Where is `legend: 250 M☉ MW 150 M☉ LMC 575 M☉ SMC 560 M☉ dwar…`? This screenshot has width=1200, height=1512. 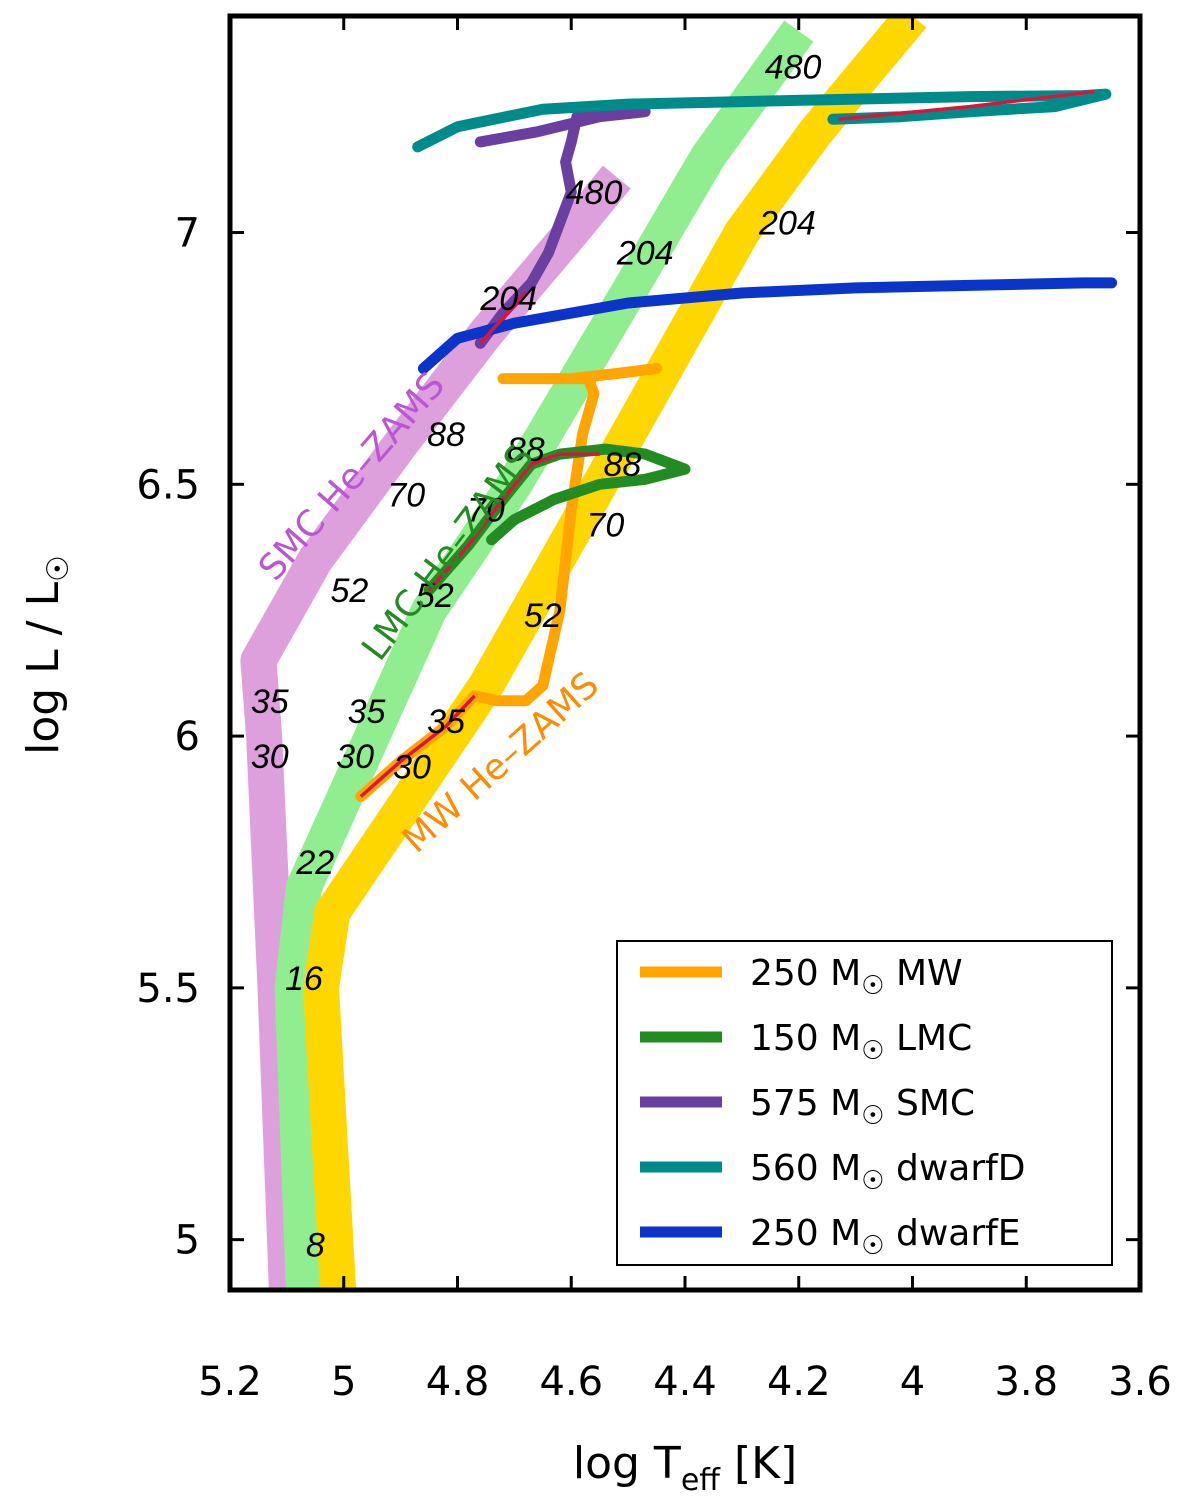 legend: 250 M☉ MW 150 M☉ LMC 575 M☉ SMC 560 M☉ dwar… is located at coordinates (864, 1103).